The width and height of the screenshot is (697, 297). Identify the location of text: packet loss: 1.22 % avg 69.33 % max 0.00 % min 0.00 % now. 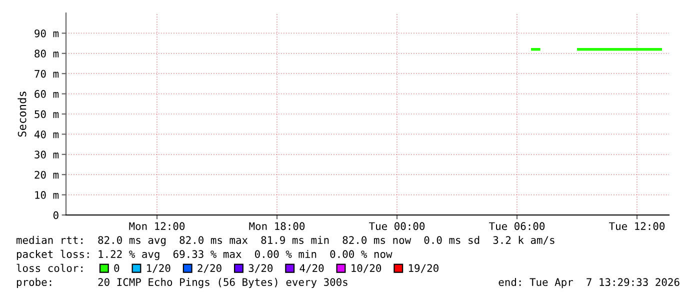
(204, 255).